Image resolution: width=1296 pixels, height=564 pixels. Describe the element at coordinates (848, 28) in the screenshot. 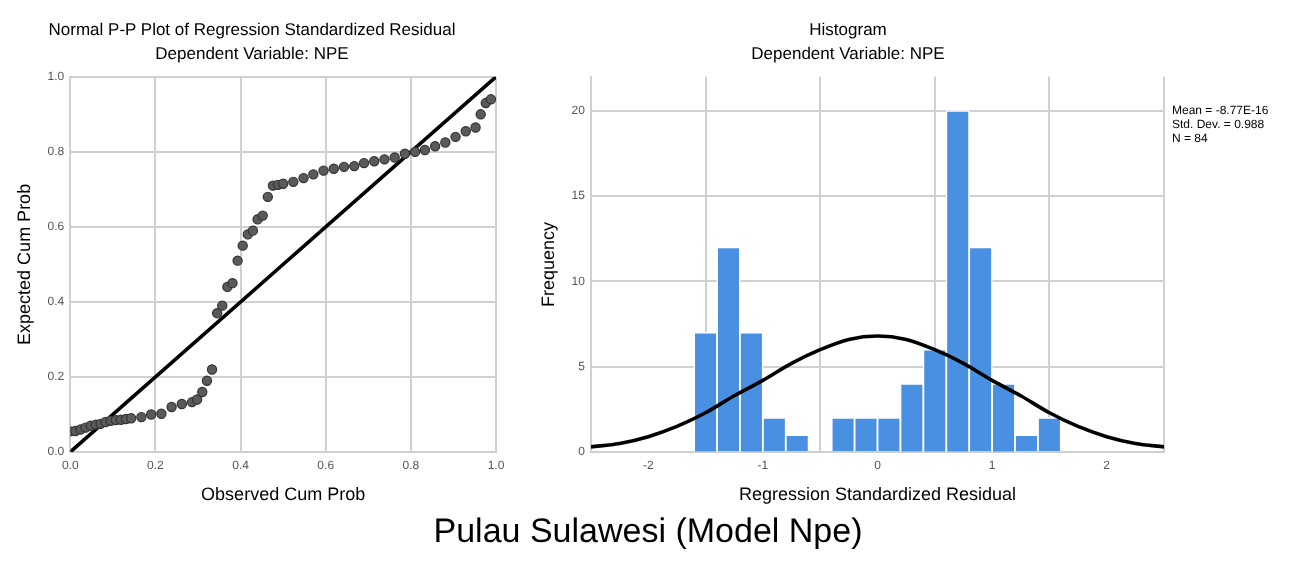

I see `chart-title: Histogram` at that location.